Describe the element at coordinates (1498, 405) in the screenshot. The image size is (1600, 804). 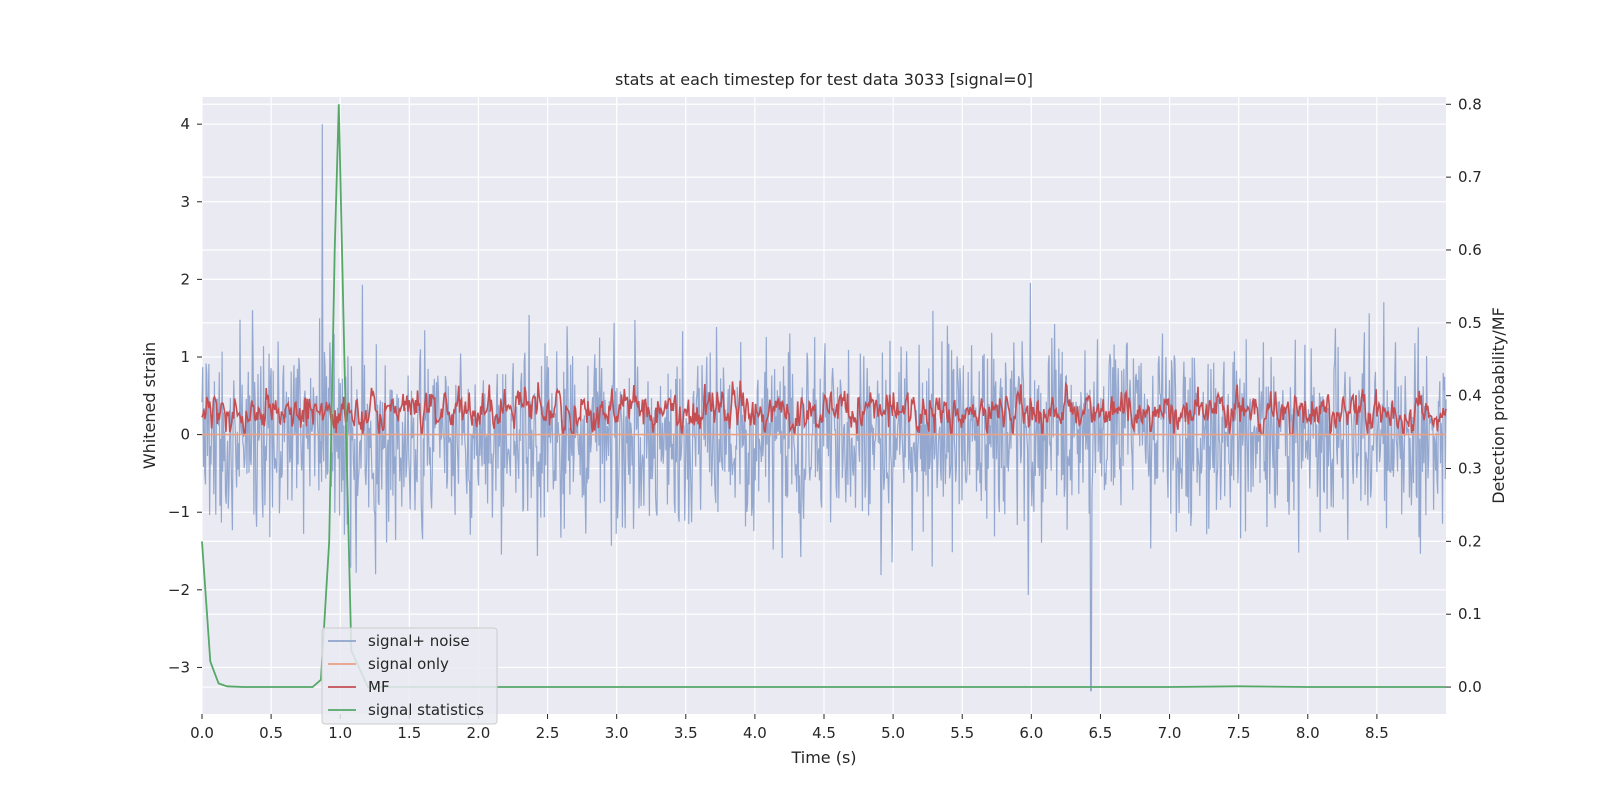
I see `y-axis-label-right: Detection probability/MF` at that location.